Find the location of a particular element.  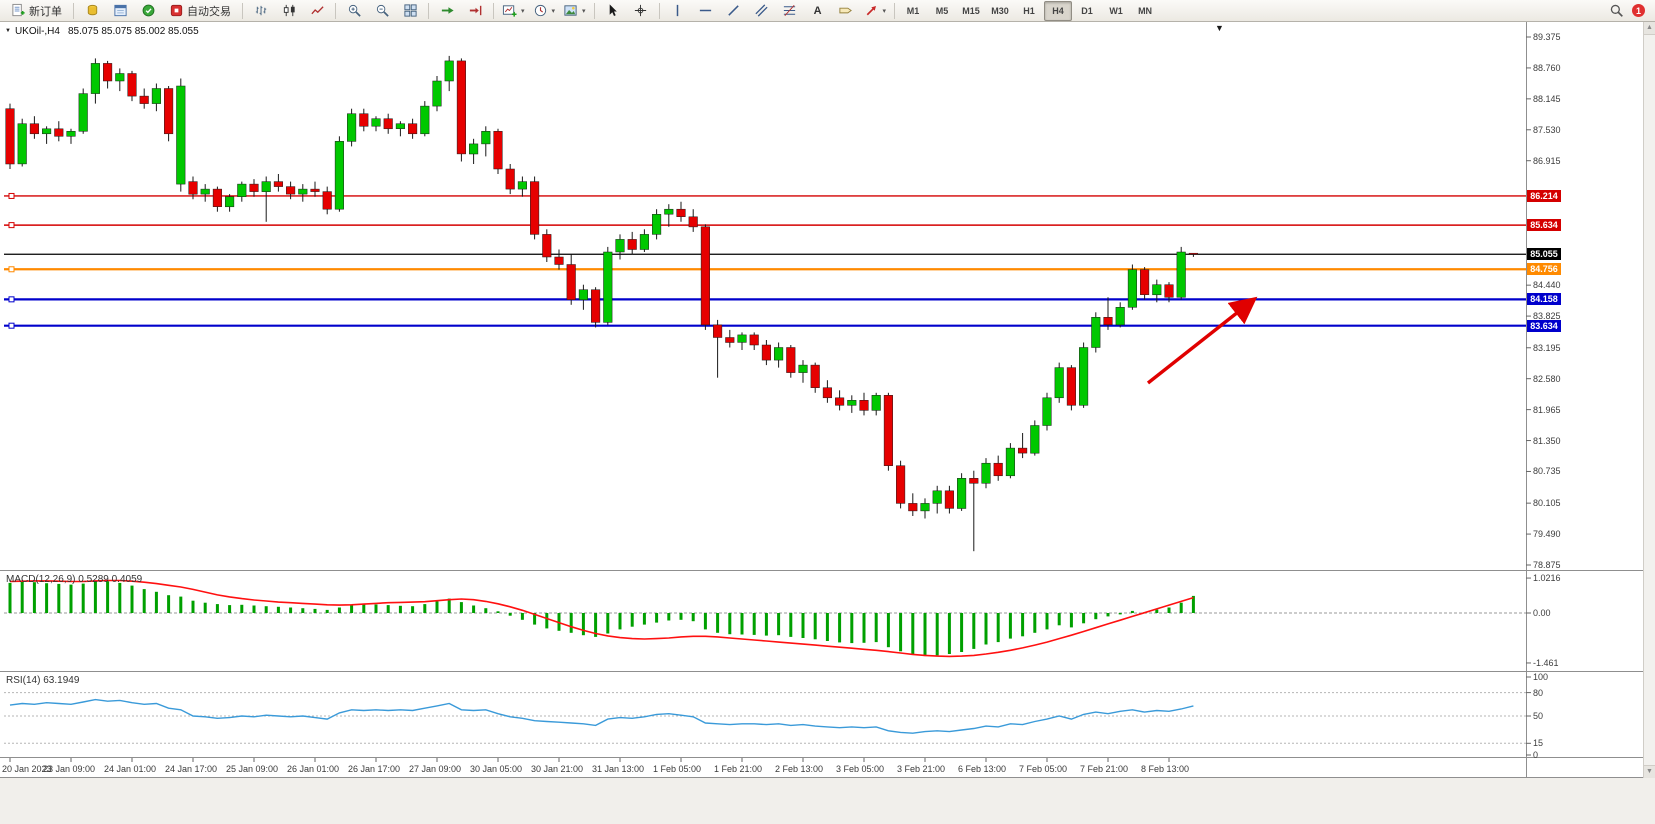

chart-header: ▼ UKOil-,H4 85.075 85.075 85.002 85.055 is located at coordinates (102, 31).